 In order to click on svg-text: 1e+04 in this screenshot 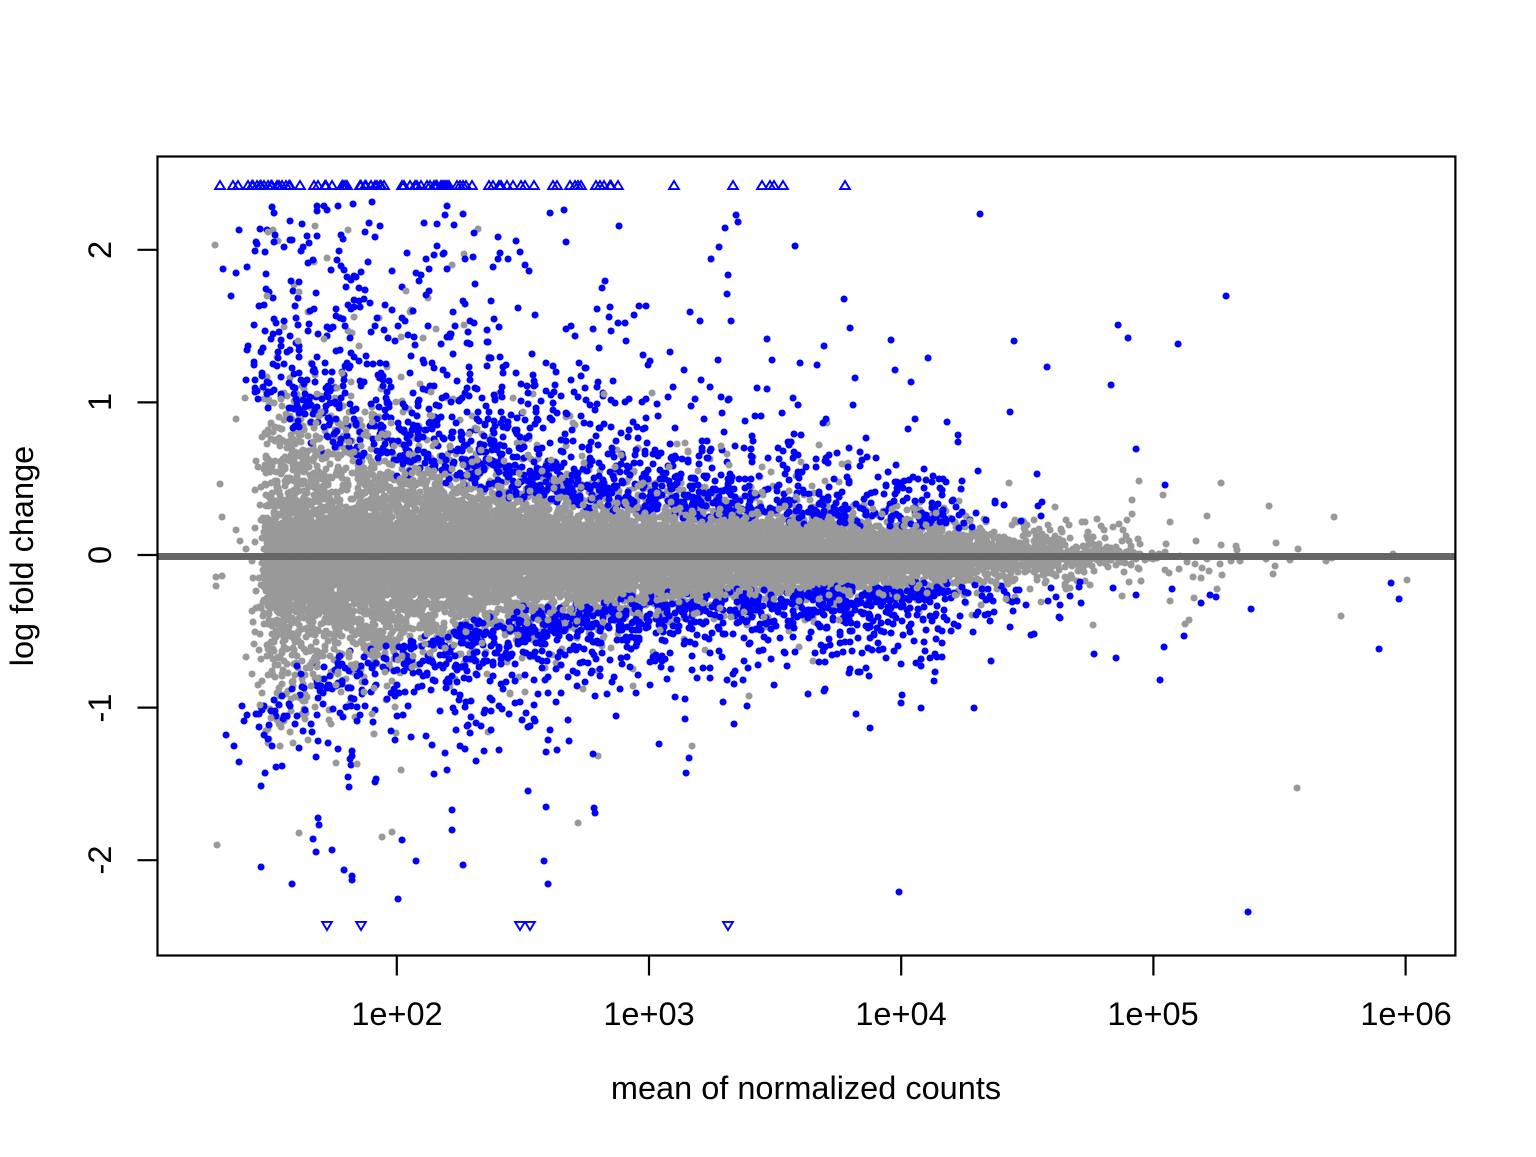, I will do `click(900, 1014)`.